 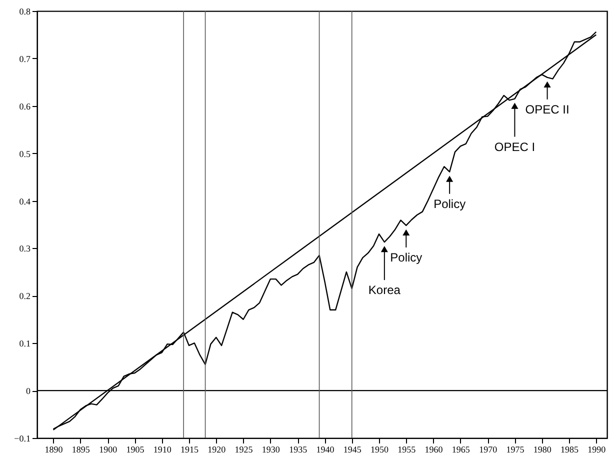 I want to click on x-tick-label: 1910, so click(x=162, y=449).